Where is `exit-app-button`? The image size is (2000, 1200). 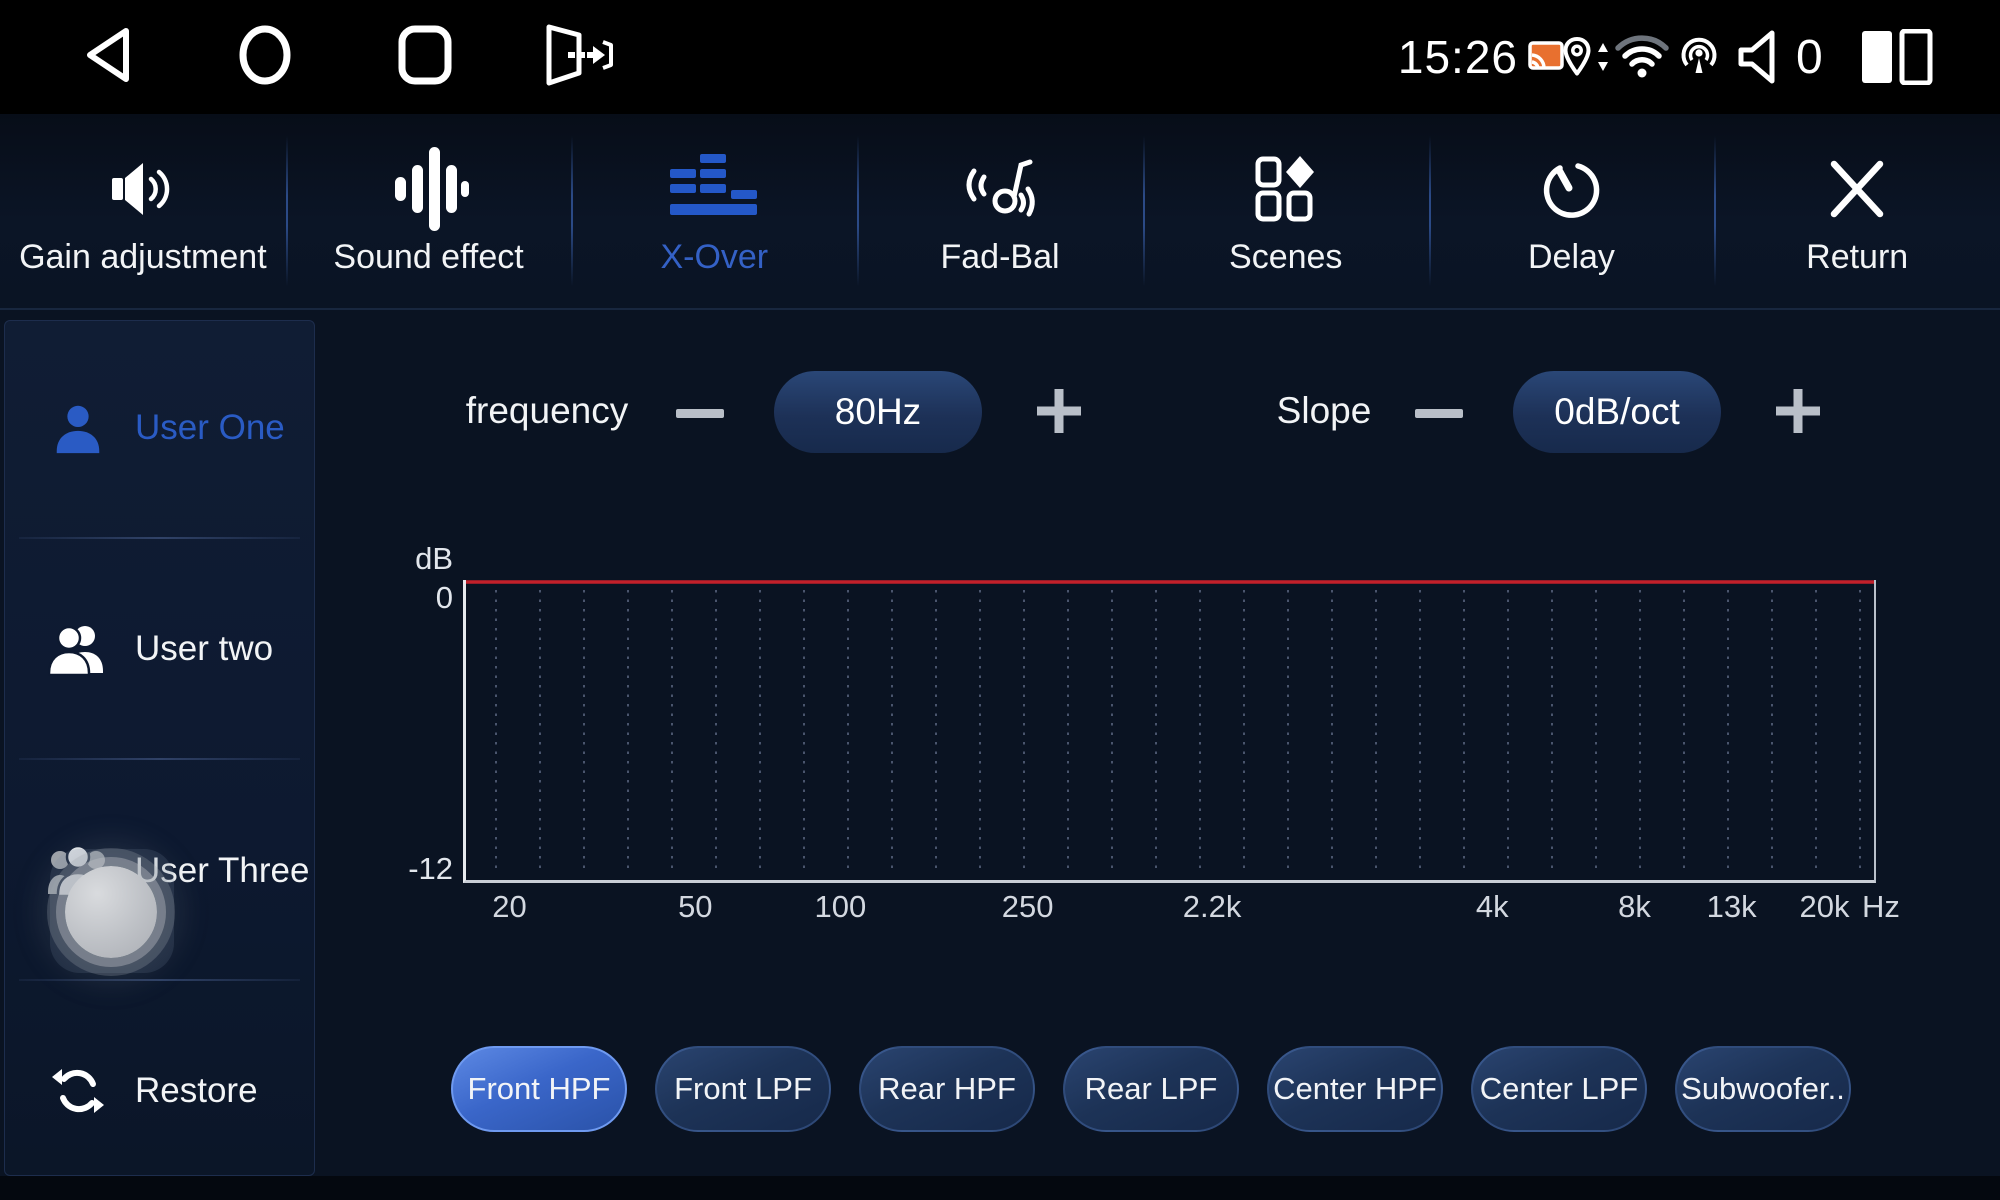
exit-app-button is located at coordinates (577, 57).